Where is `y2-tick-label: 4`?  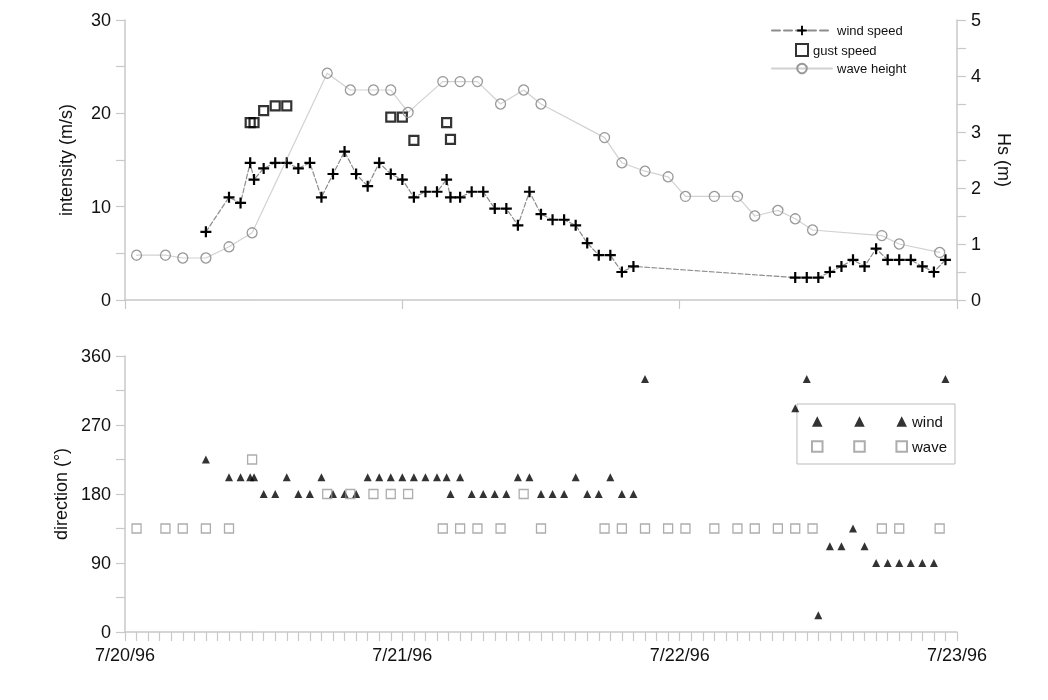
y2-tick-label: 4 is located at coordinates (976, 76).